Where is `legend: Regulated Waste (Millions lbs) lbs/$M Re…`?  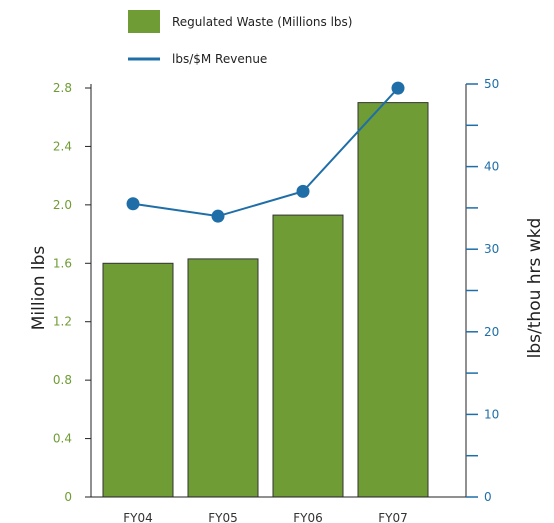 legend: Regulated Waste (Millions lbs) lbs/$M Re… is located at coordinates (240, 38).